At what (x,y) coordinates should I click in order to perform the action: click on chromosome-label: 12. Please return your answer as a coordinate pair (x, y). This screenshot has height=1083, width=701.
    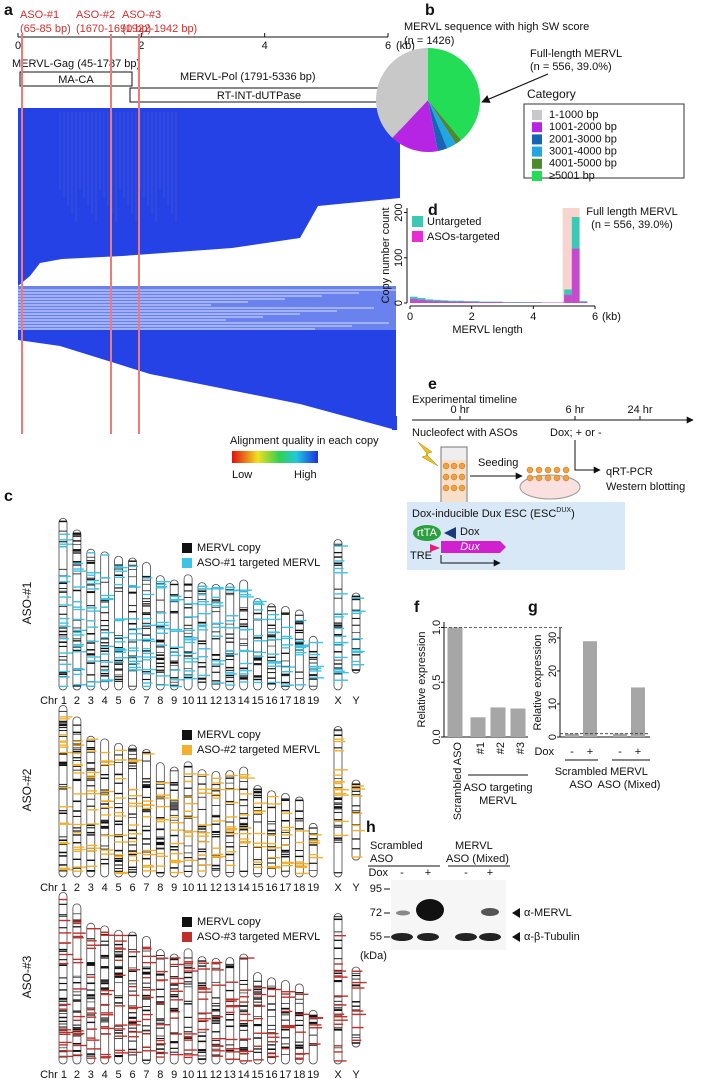
    Looking at the image, I should click on (216, 1075).